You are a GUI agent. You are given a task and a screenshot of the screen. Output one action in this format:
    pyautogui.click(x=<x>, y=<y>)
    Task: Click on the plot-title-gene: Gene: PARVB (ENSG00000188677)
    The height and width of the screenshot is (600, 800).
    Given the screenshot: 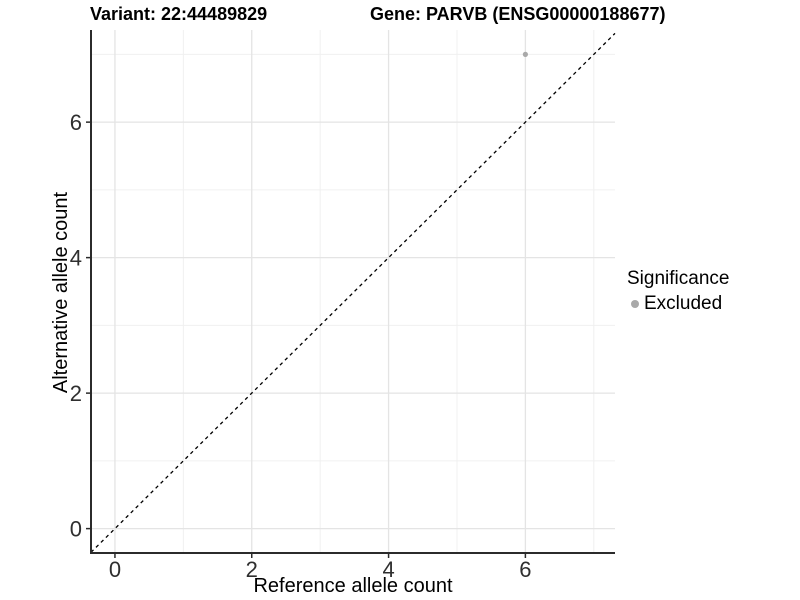 What is the action you would take?
    pyautogui.click(x=518, y=14)
    